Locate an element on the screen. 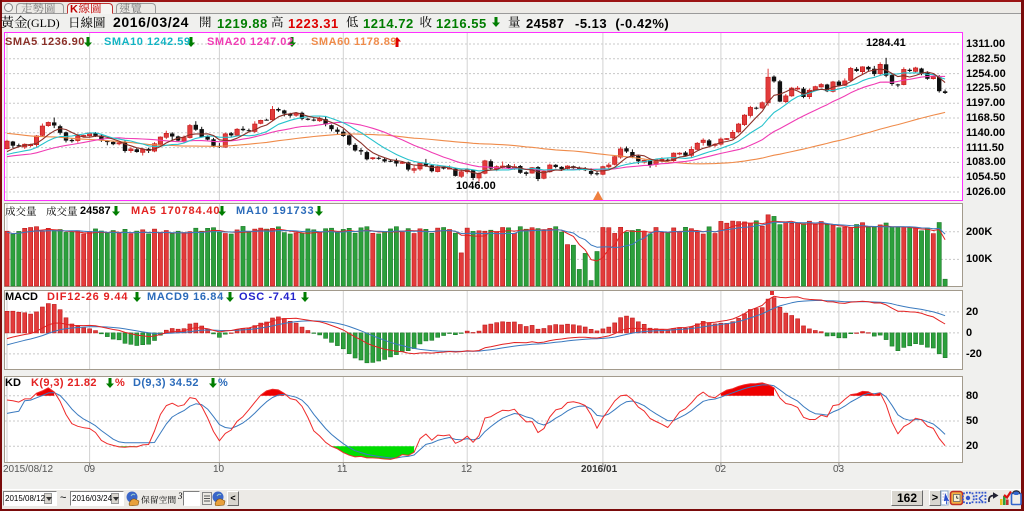  svg-text: K is located at coordinates (74, 10).